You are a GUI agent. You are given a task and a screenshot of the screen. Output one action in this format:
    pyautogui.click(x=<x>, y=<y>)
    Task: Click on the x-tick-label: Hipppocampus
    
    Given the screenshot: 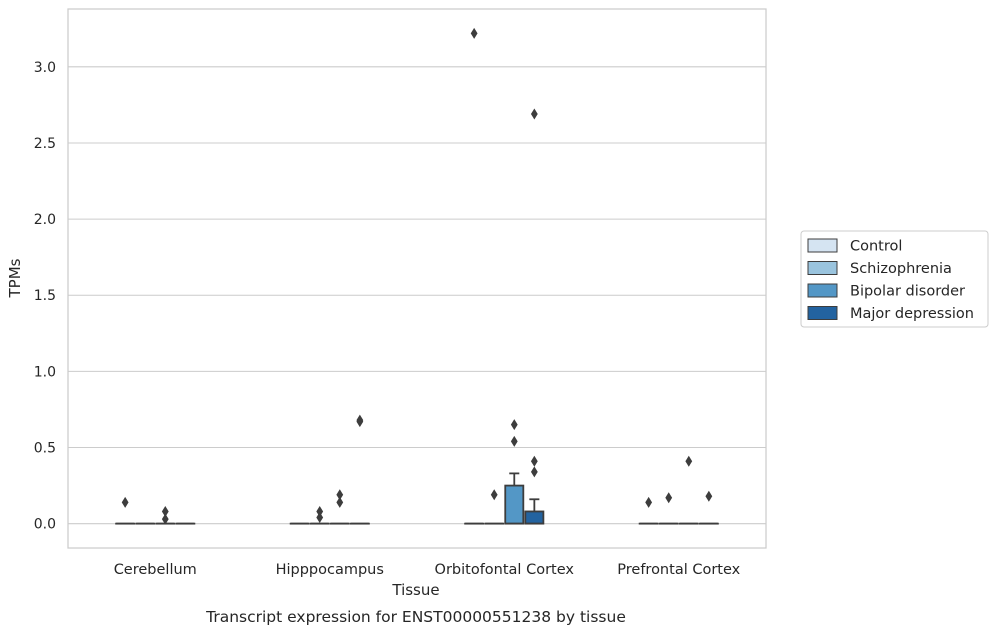 What is the action you would take?
    pyautogui.click(x=330, y=570)
    